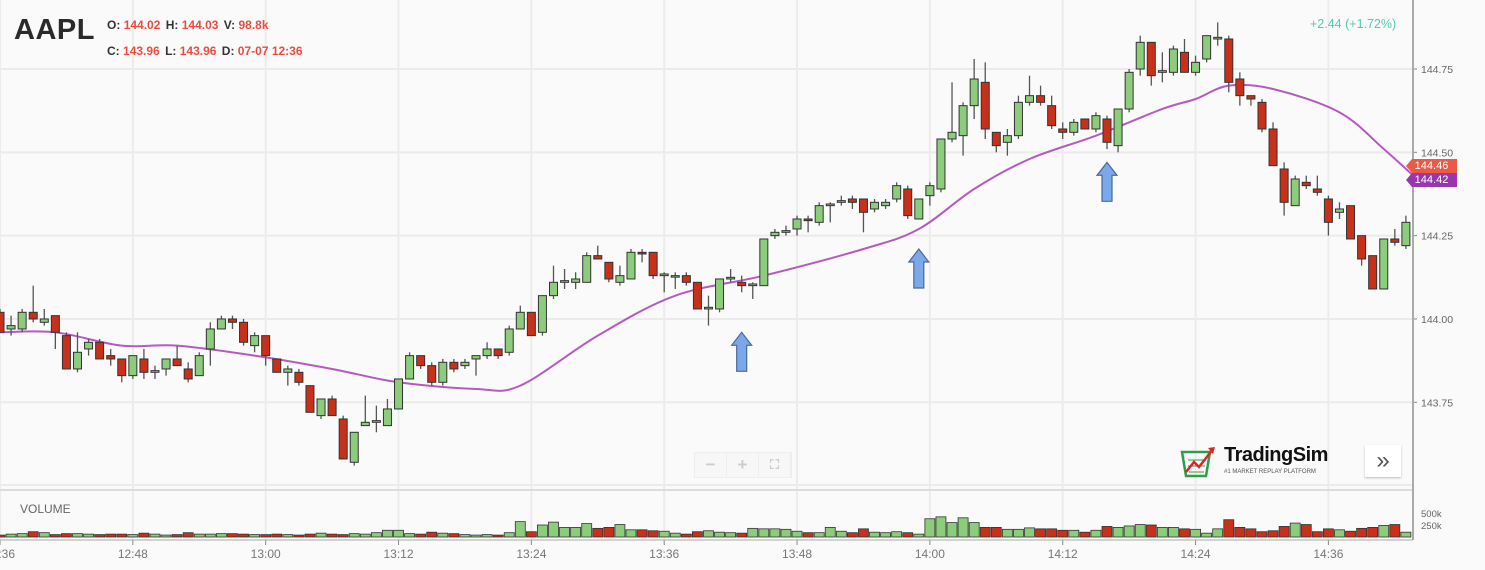 Image resolution: width=1485 pixels, height=570 pixels. Describe the element at coordinates (1383, 461) in the screenshot. I see `scroll-to-latest-button: »` at that location.